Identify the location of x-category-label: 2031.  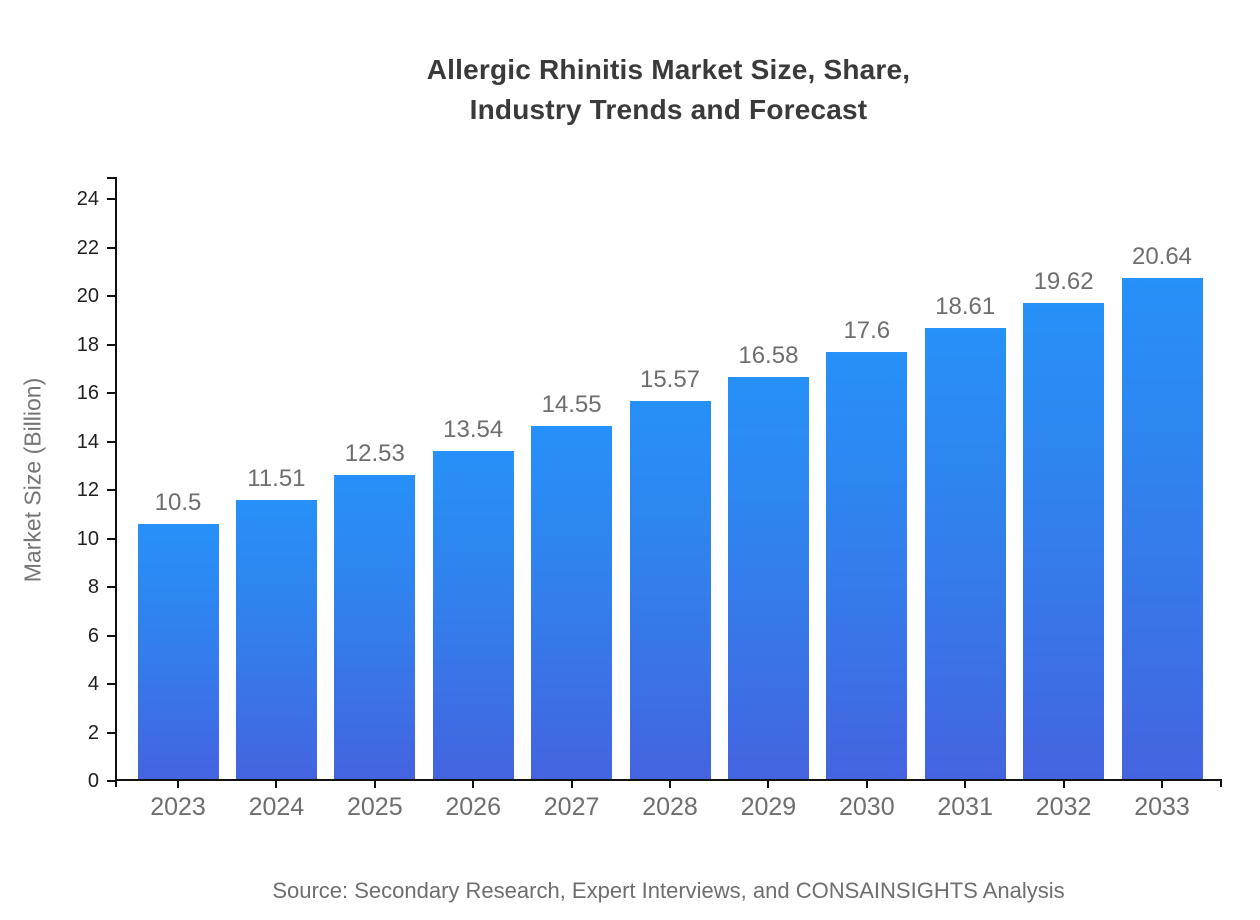
(965, 807).